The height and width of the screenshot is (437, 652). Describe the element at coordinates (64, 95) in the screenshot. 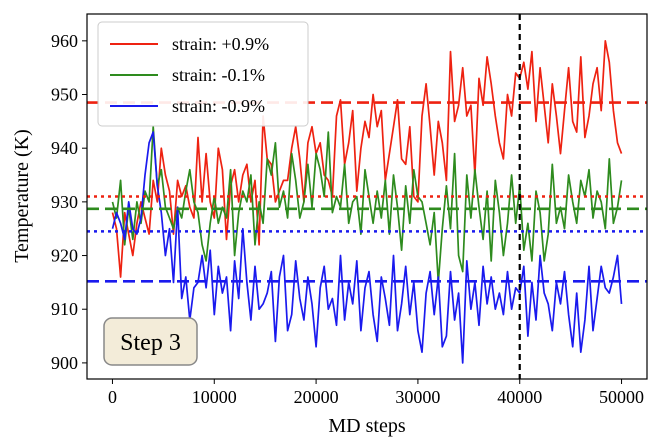

I see `y-tick-label: 950` at that location.